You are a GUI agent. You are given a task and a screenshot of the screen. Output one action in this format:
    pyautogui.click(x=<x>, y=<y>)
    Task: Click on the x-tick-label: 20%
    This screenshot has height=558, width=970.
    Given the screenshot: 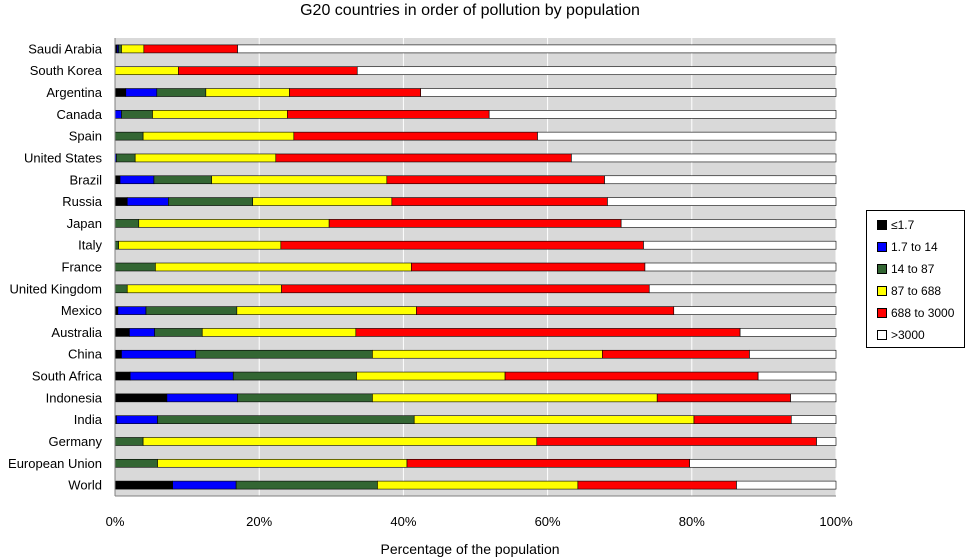 What is the action you would take?
    pyautogui.click(x=259, y=521)
    